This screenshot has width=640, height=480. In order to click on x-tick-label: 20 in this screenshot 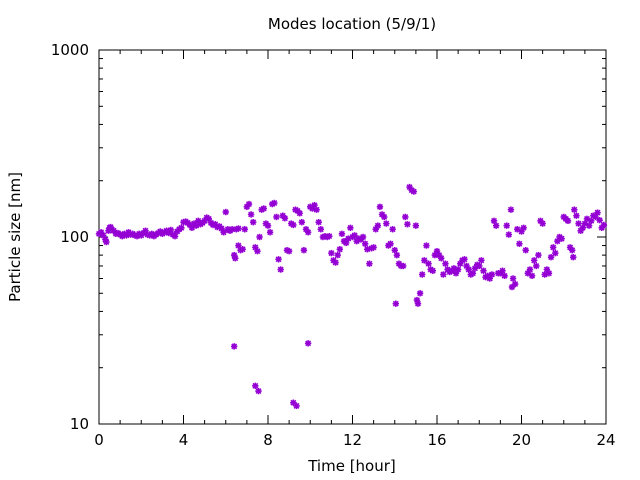, I will do `click(521, 440)`.